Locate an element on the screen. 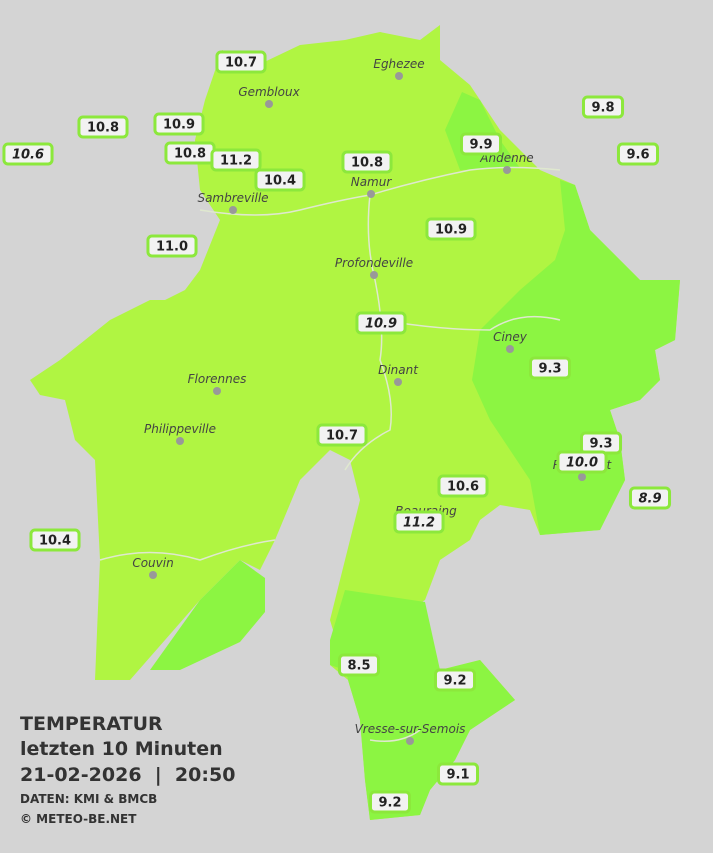 The height and width of the screenshot is (853, 713). station: 8.9 is located at coordinates (650, 498).